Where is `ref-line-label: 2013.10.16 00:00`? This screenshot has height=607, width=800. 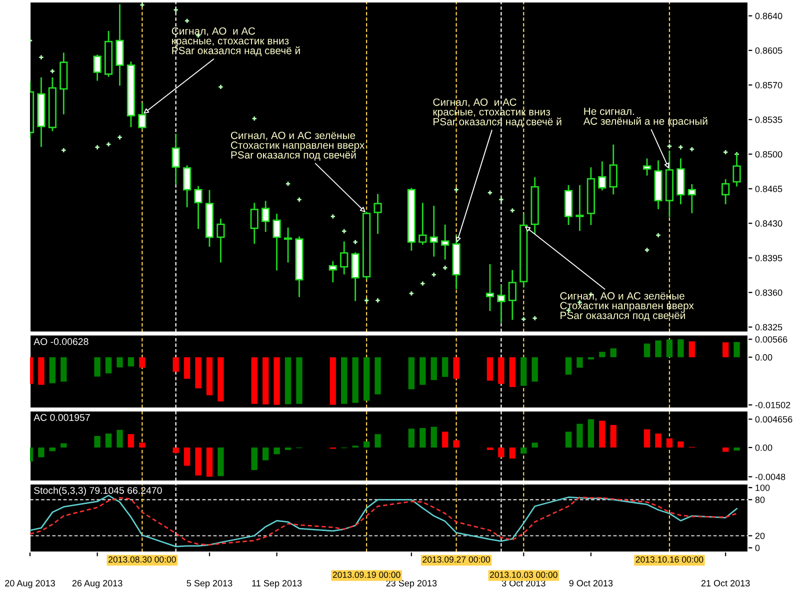 ref-line-label: 2013.10.16 00:00 is located at coordinates (670, 559).